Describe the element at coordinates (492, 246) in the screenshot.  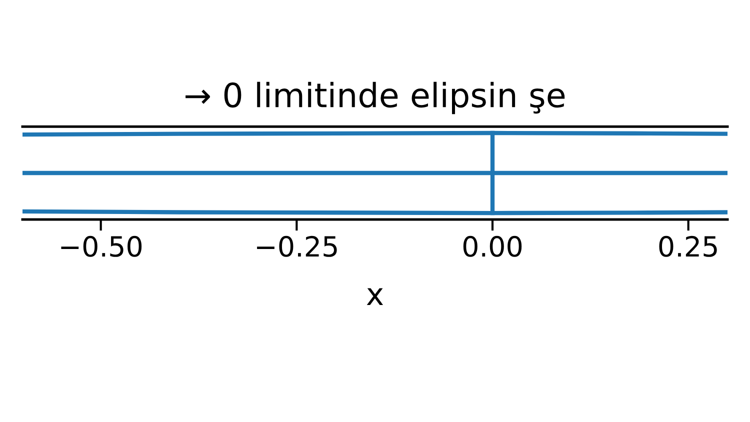
I see `x-tick-label: 0.00` at that location.